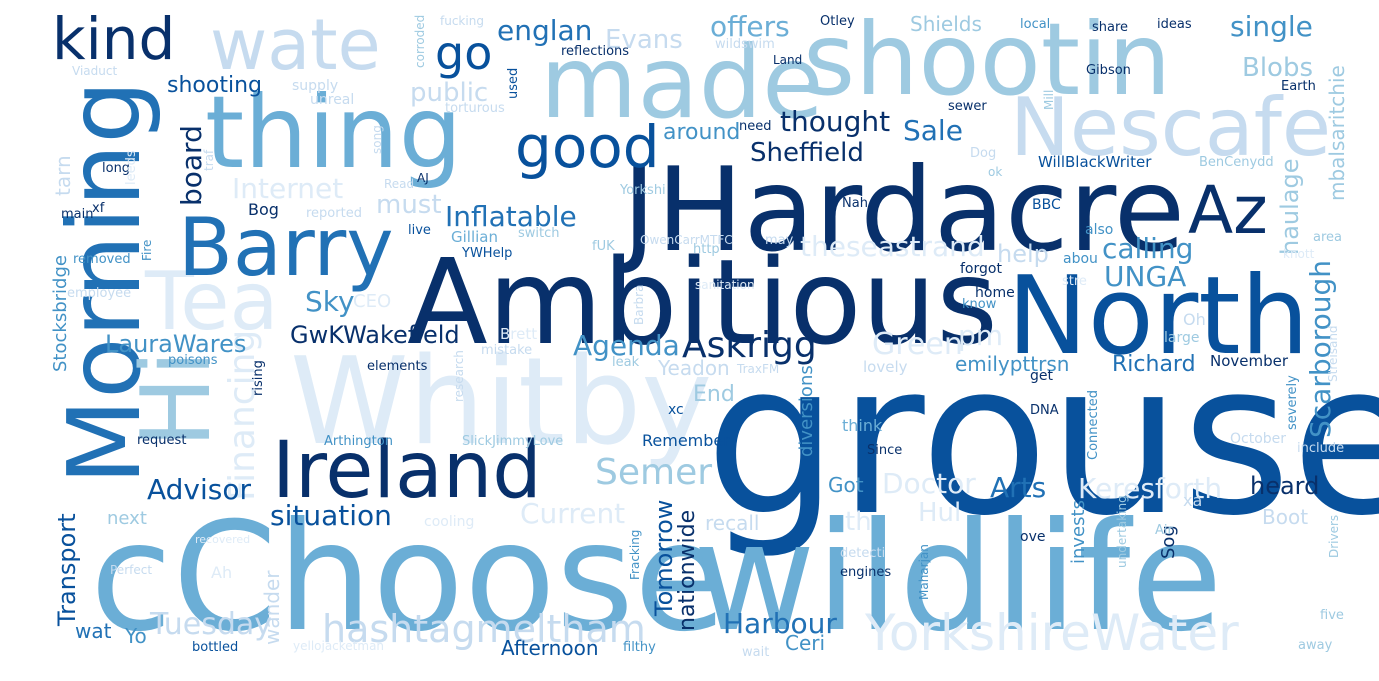 The height and width of the screenshot is (681, 1379). I want to click on word-stocksbridge: Stocksbridge, so click(60, 313).